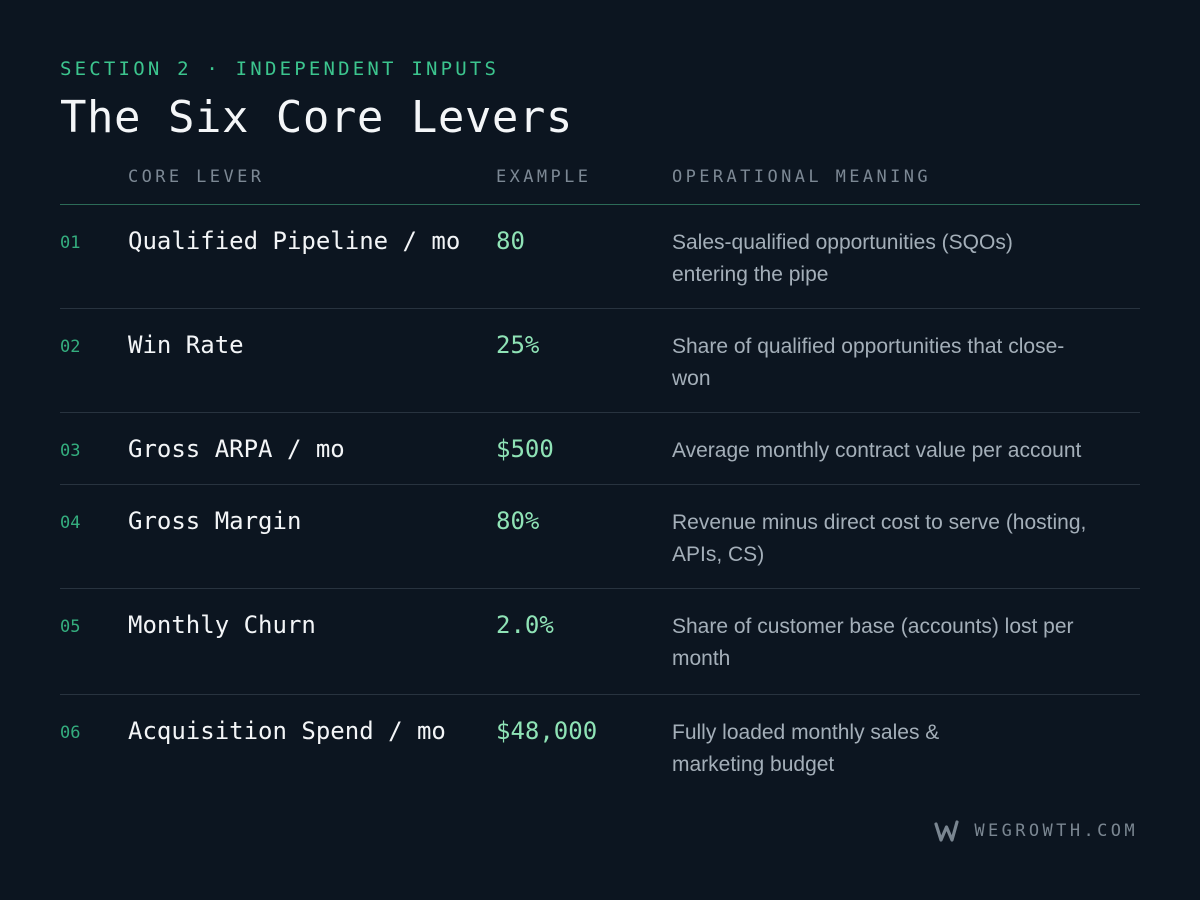  I want to click on row-lever: Monthly Churn, so click(222, 625).